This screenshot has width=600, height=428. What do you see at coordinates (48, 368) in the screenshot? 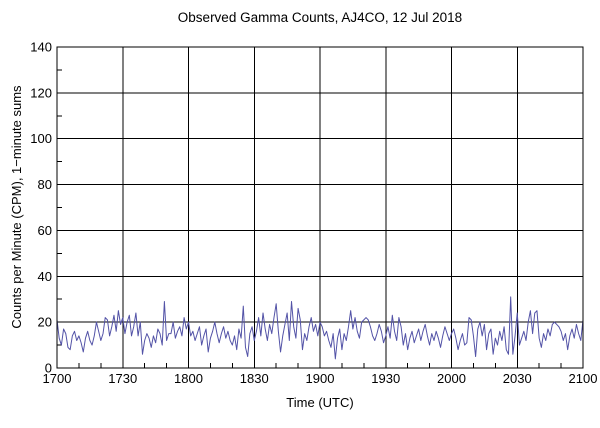
I see `y-tick-label: 0` at bounding box center [48, 368].